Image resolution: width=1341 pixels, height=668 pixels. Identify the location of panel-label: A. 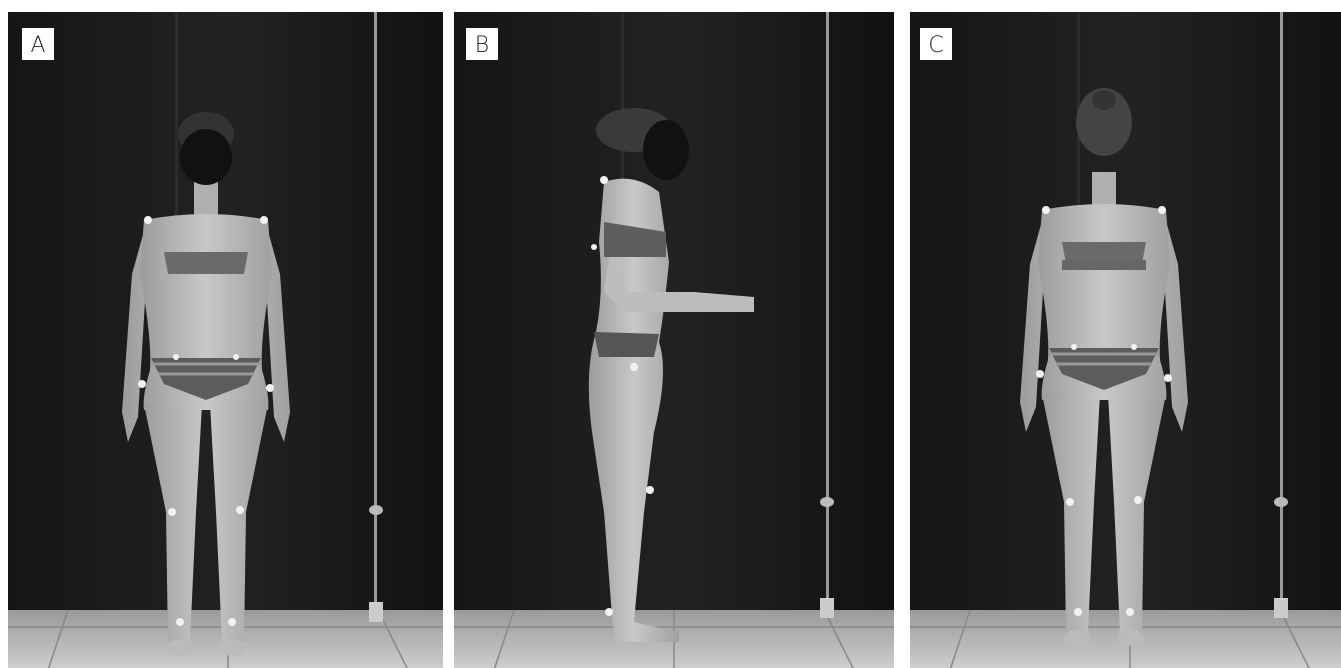
(37, 45).